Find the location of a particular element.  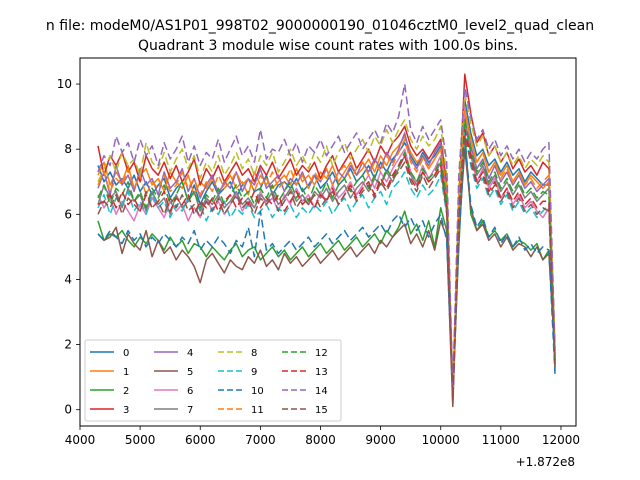

x-offset-label: +1.872e8 is located at coordinates (545, 462).